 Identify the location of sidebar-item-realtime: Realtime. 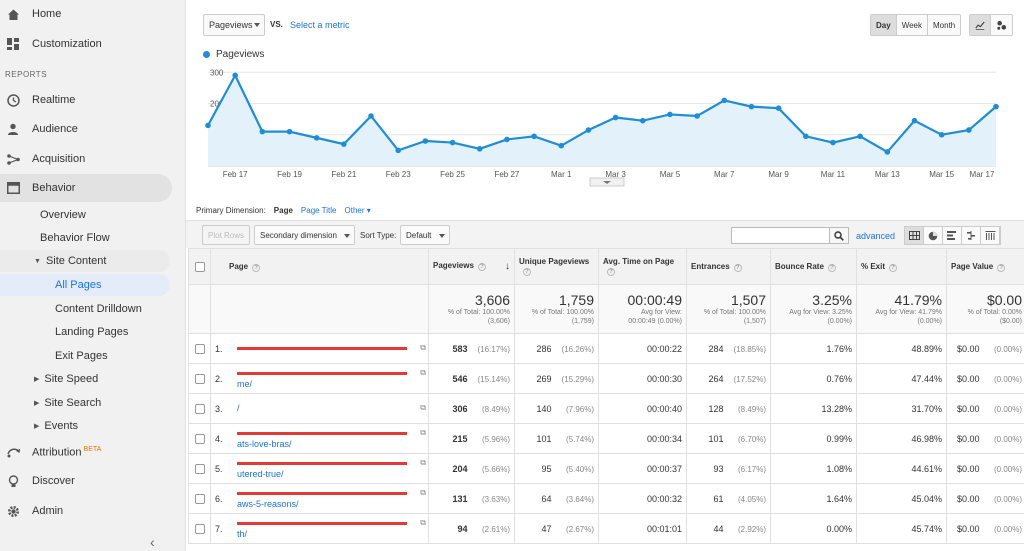
(86, 100).